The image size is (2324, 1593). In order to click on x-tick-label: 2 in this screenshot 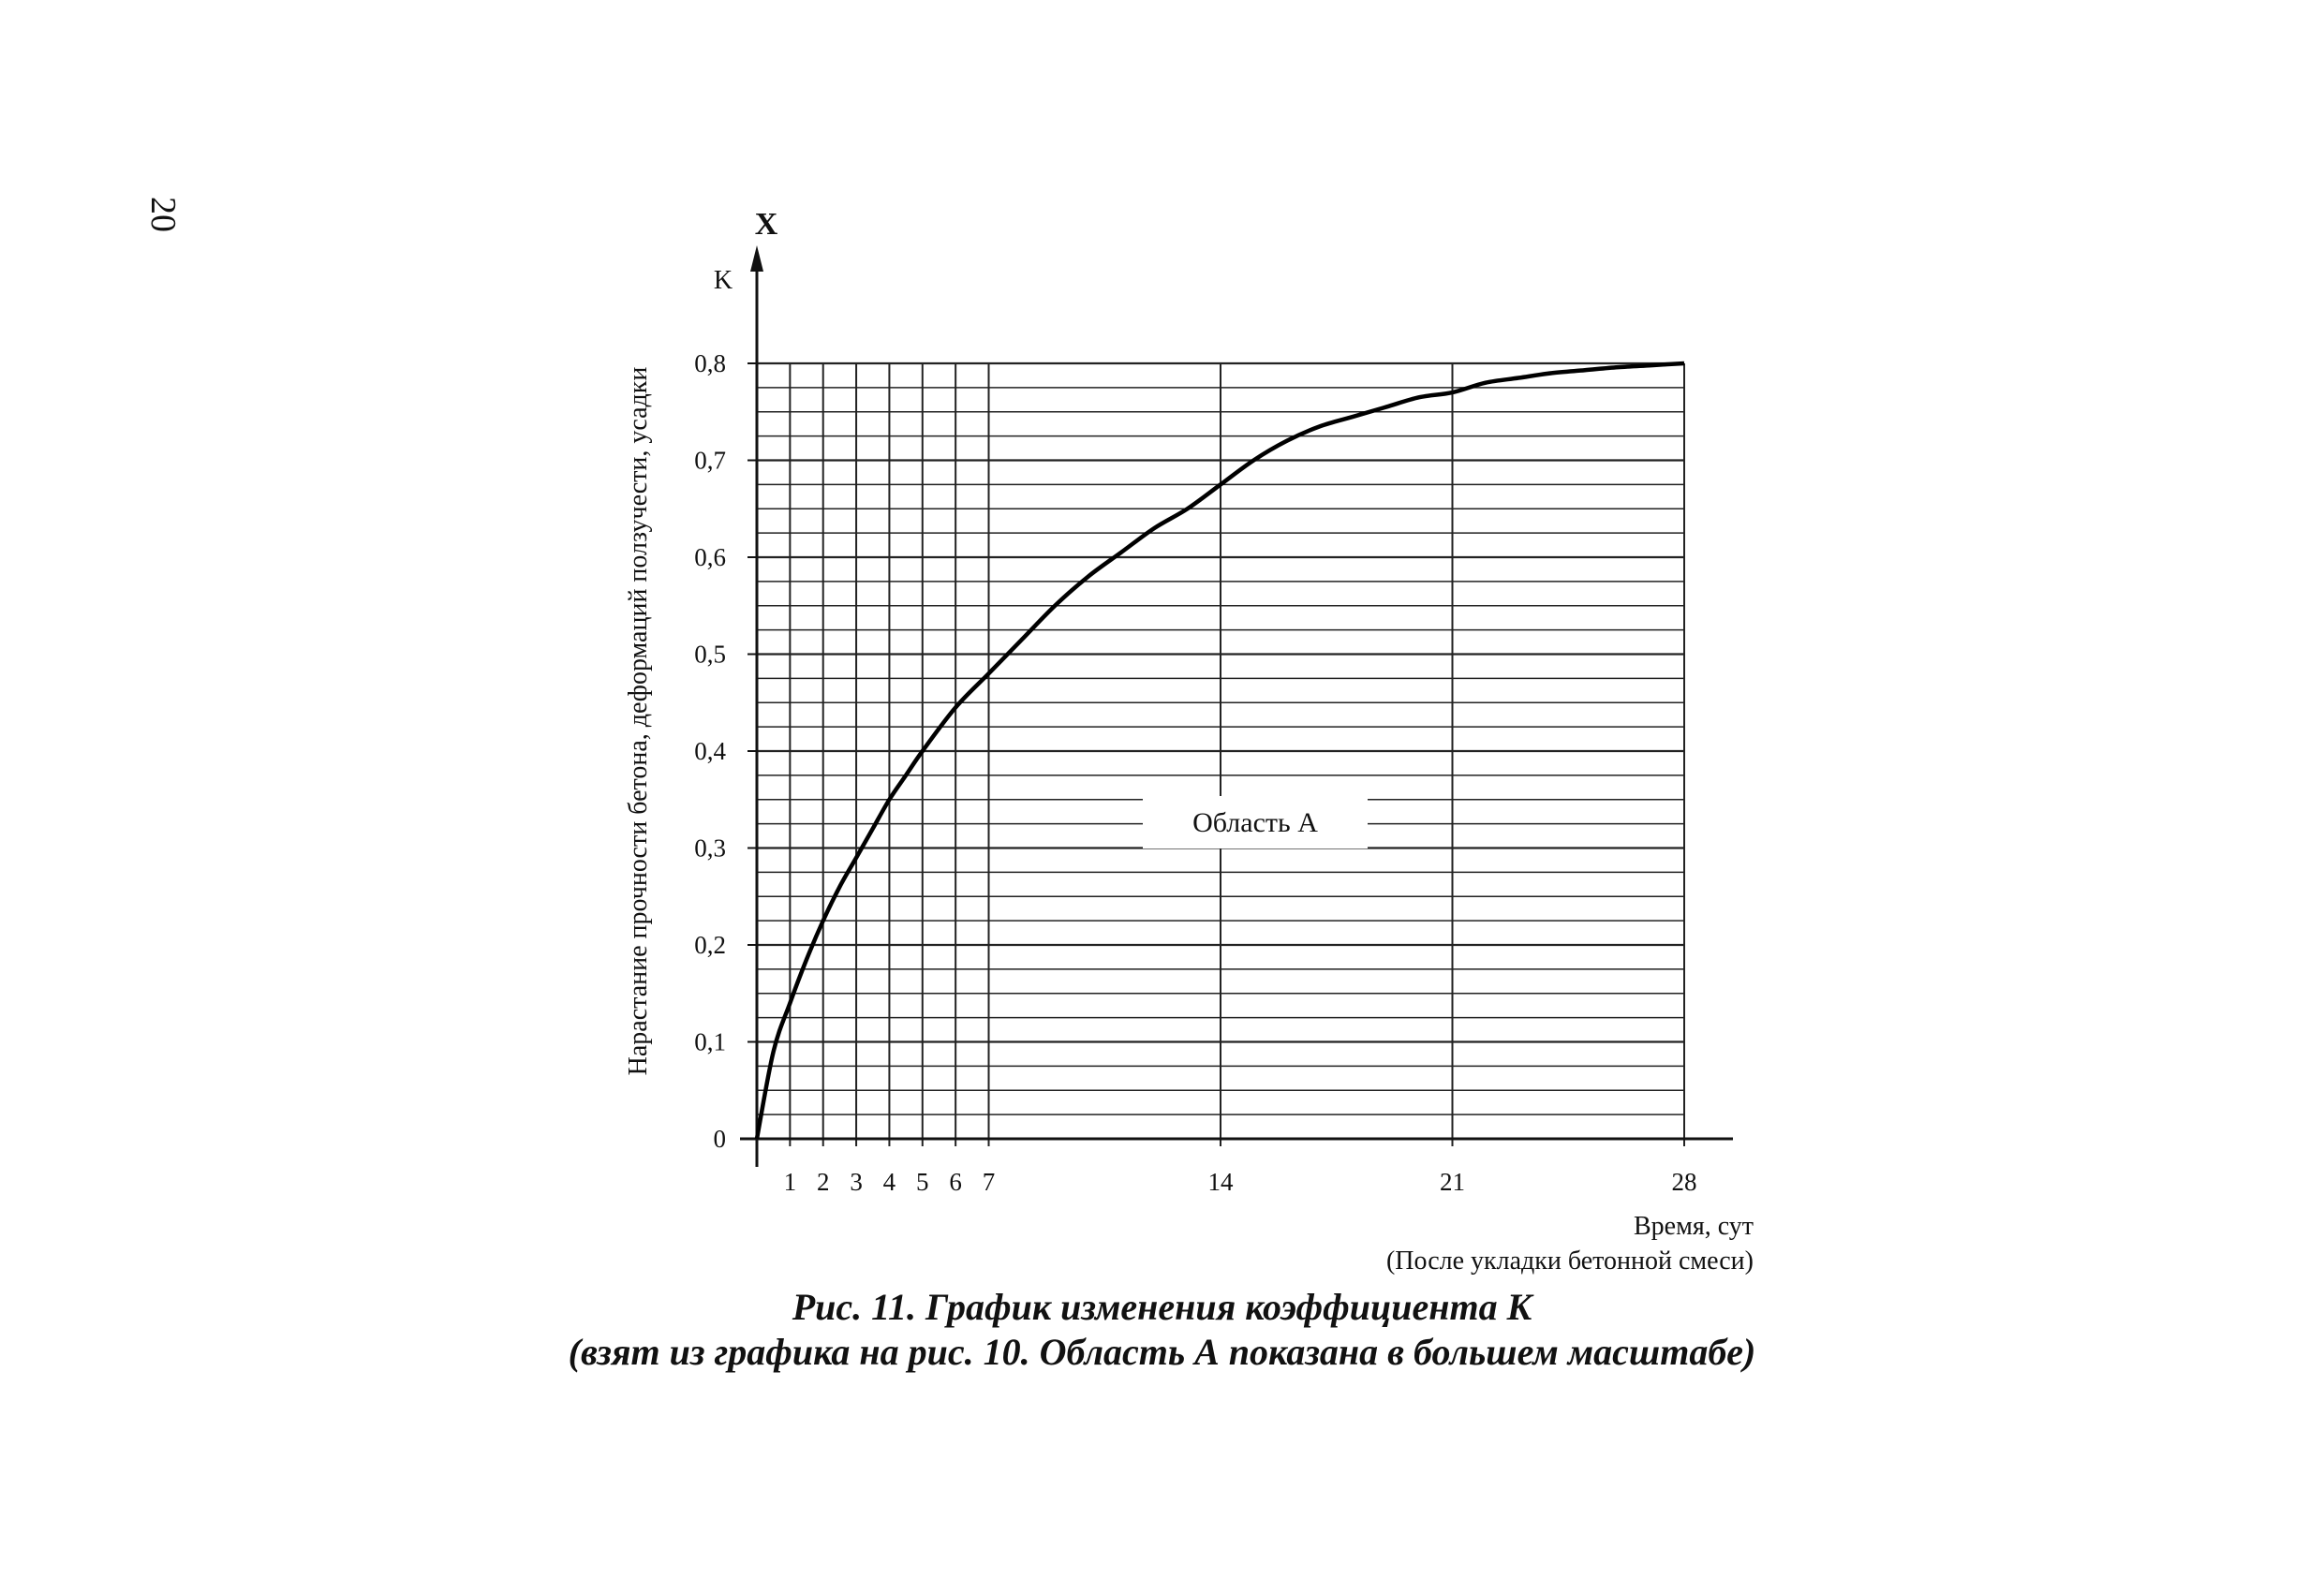, I will do `click(824, 1182)`.